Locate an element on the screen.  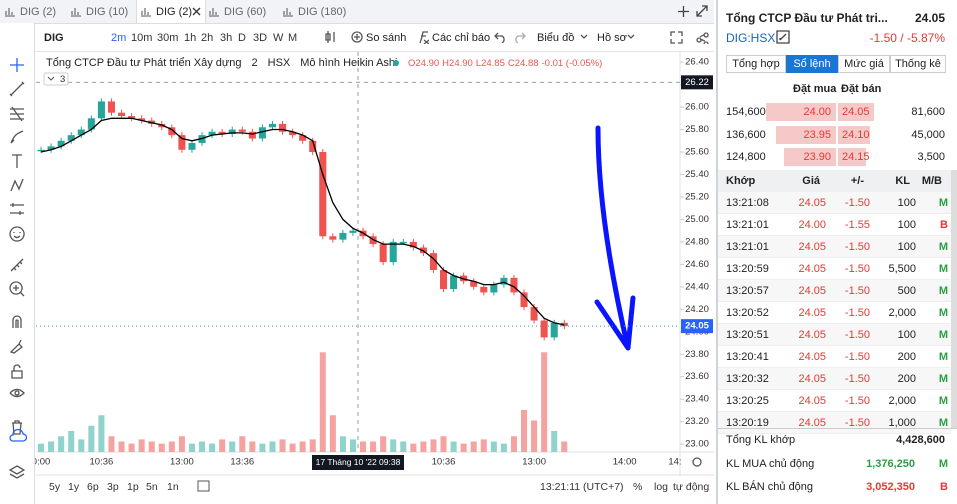
tab: DIG (180) is located at coordinates (322, 12).